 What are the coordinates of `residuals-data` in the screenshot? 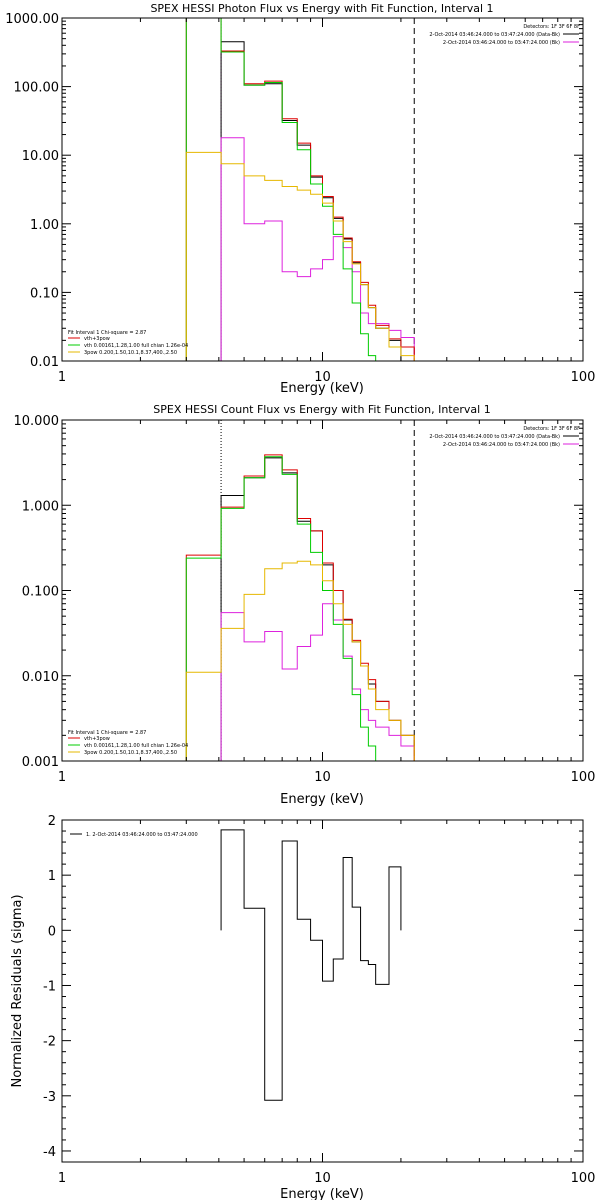 It's located at (311, 965).